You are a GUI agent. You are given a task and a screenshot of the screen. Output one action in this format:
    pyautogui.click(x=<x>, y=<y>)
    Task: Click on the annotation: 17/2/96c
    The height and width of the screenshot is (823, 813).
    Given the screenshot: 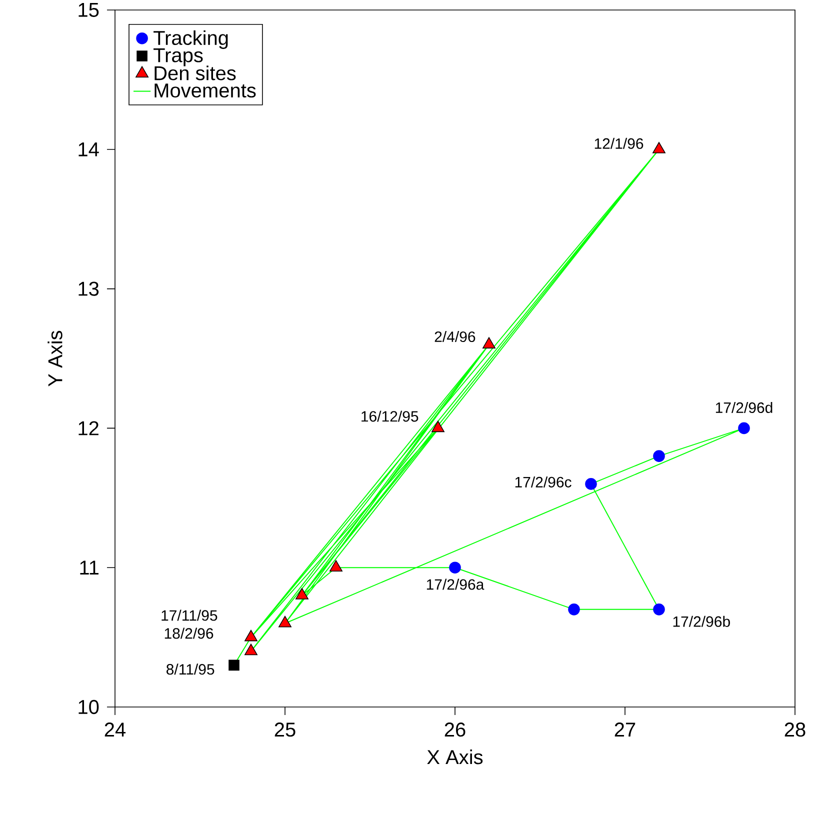 What is the action you would take?
    pyautogui.click(x=543, y=482)
    